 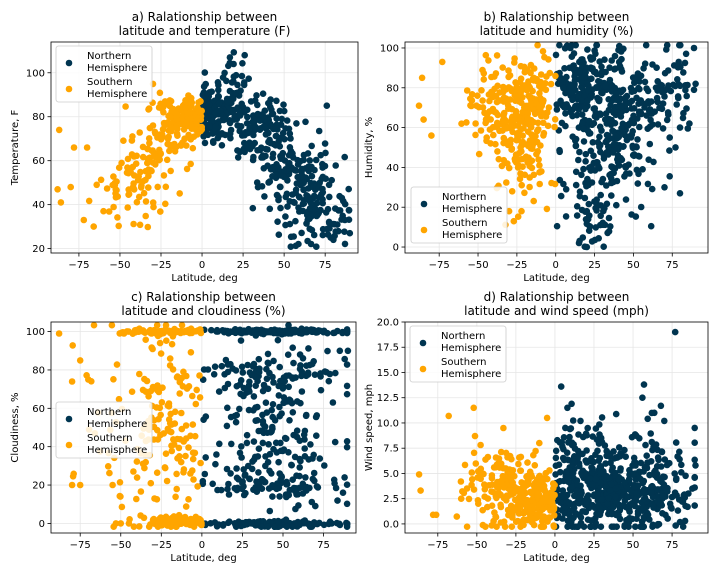 What do you see at coordinates (556, 265) in the screenshot?
I see `x-tick-label: 0` at bounding box center [556, 265].